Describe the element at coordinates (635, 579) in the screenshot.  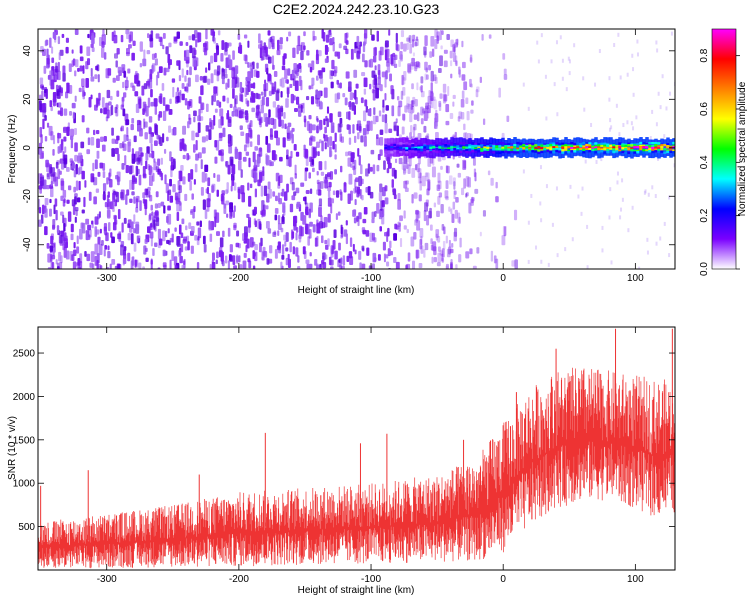
I see `snr-x-tick-label: 100` at that location.